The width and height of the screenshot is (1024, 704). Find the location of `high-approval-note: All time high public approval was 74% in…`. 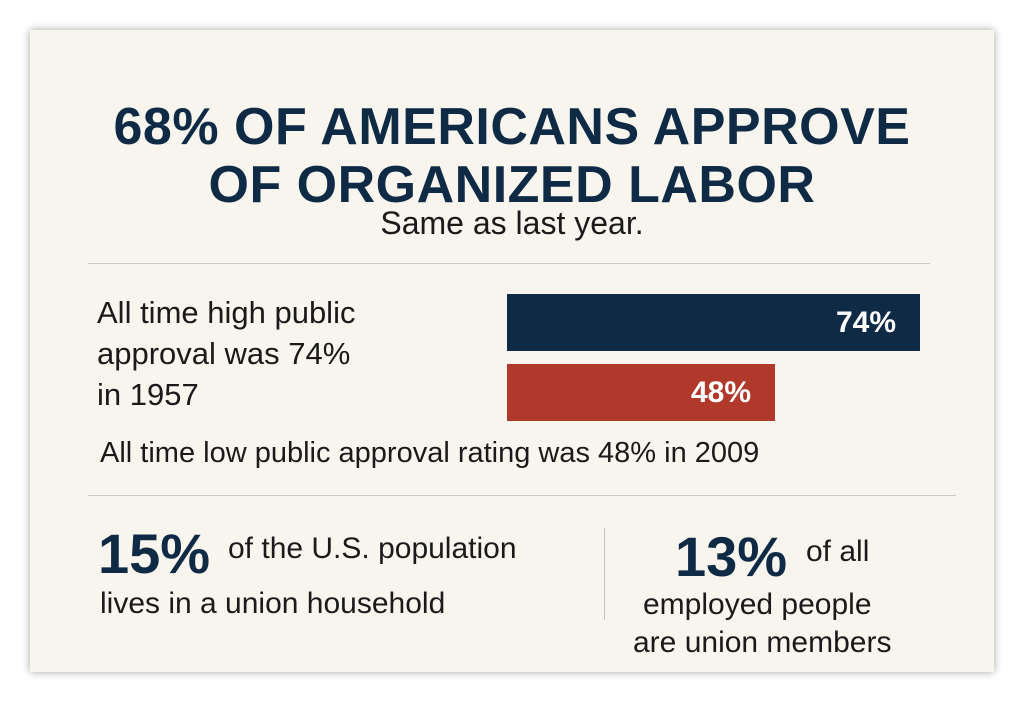

high-approval-note: All time high public approval was 74% in… is located at coordinates (267, 353).